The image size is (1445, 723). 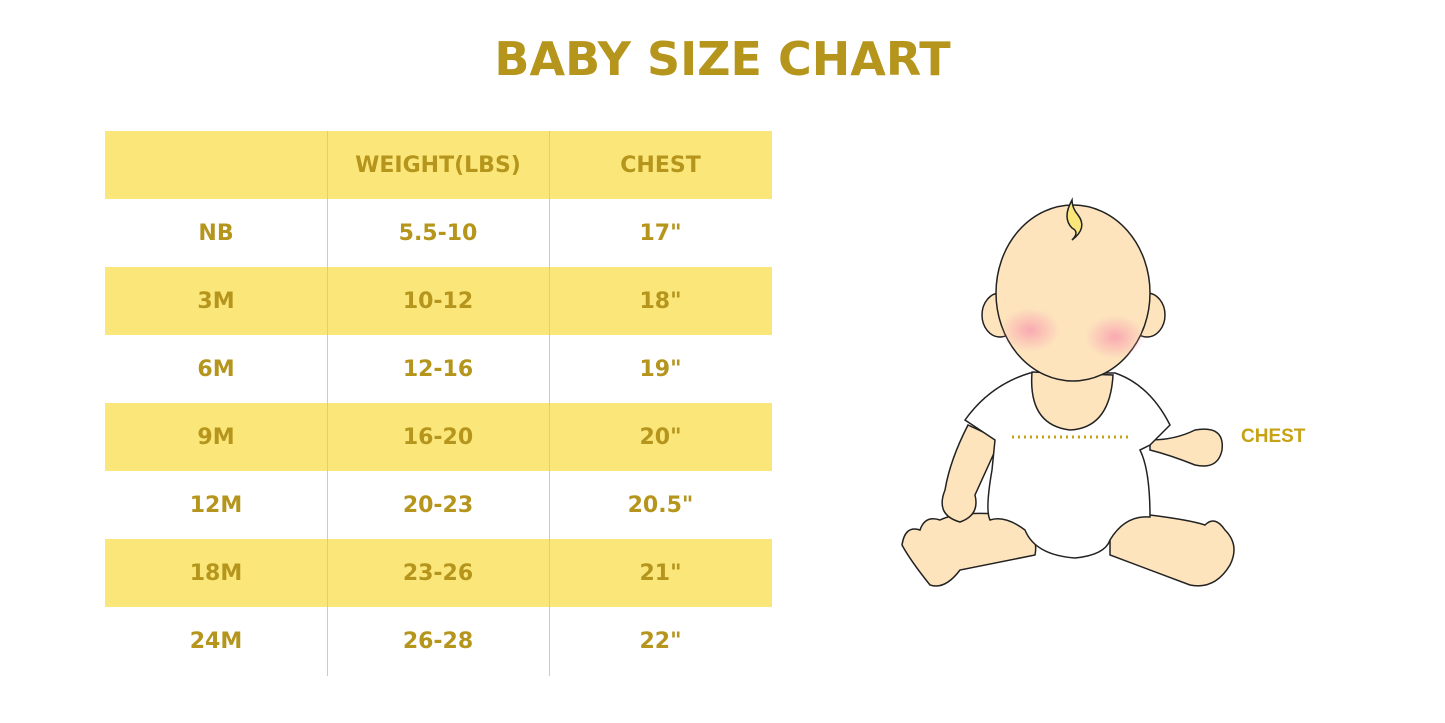 What do you see at coordinates (216, 641) in the screenshot?
I see `size-cell: 24M` at bounding box center [216, 641].